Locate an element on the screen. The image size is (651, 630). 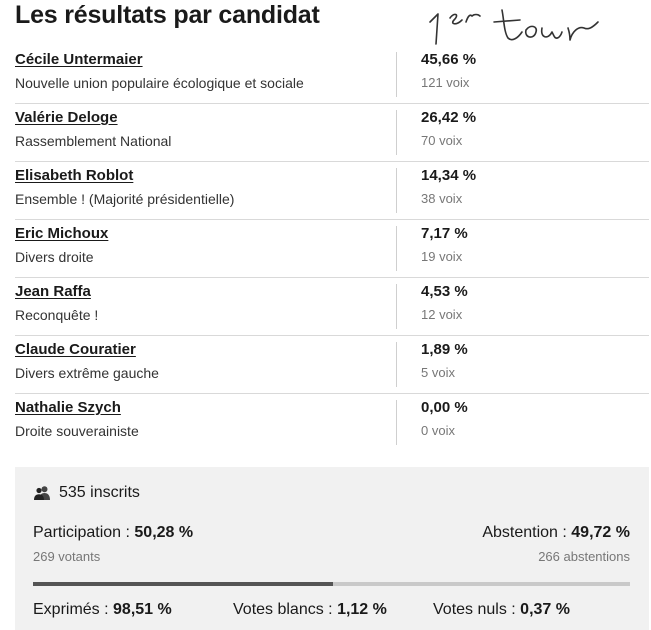
participation-value: 50,28 % is located at coordinates (164, 532).